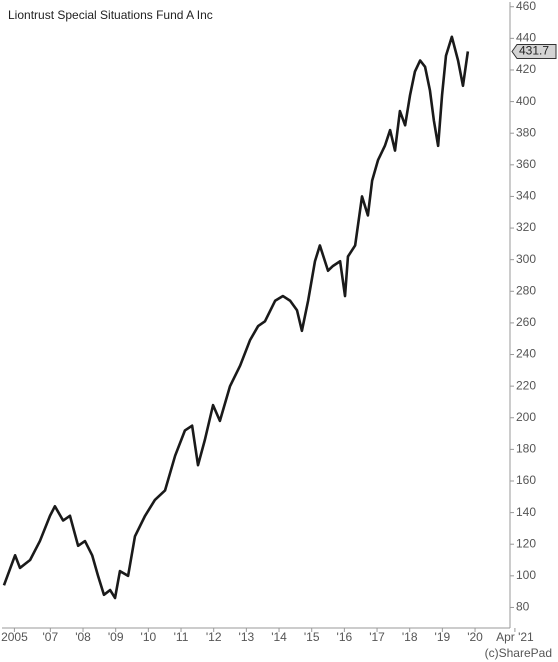 This screenshot has height=662, width=558. I want to click on x-tick-label: 2005, so click(14, 637).